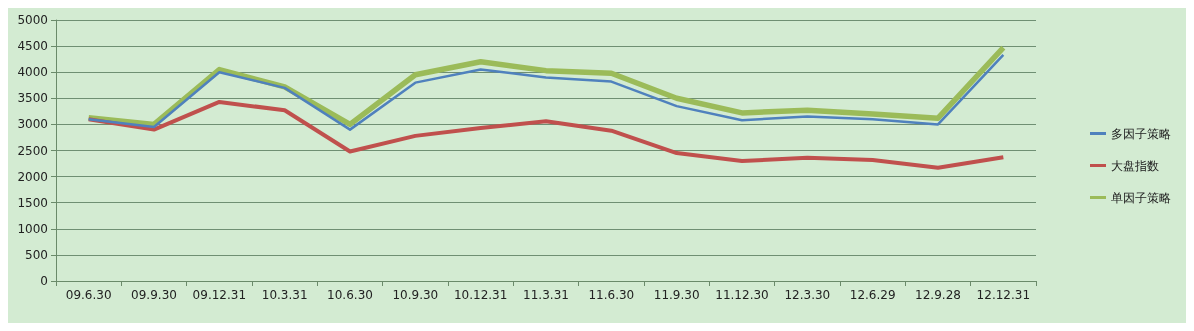 The image size is (1194, 331). Describe the element at coordinates (32, 228) in the screenshot. I see `y-tick-label: 1000` at that location.